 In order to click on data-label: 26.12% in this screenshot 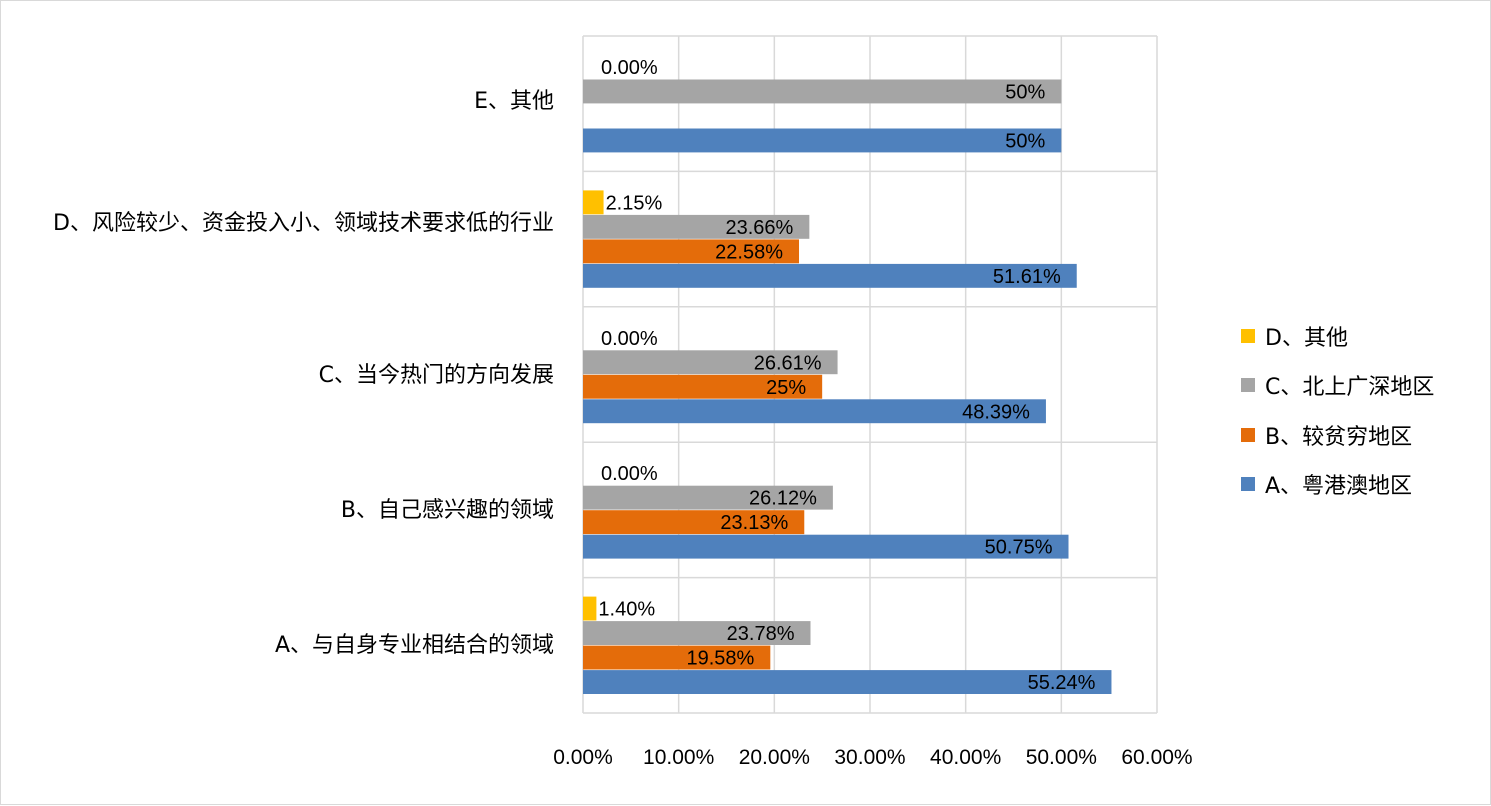, I will do `click(783, 499)`.